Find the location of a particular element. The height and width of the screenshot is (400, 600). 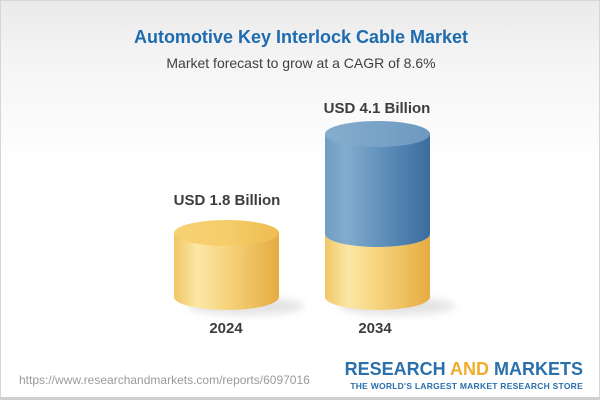

logo-wordmark: RESEARCH AND MARKETS is located at coordinates (464, 369).